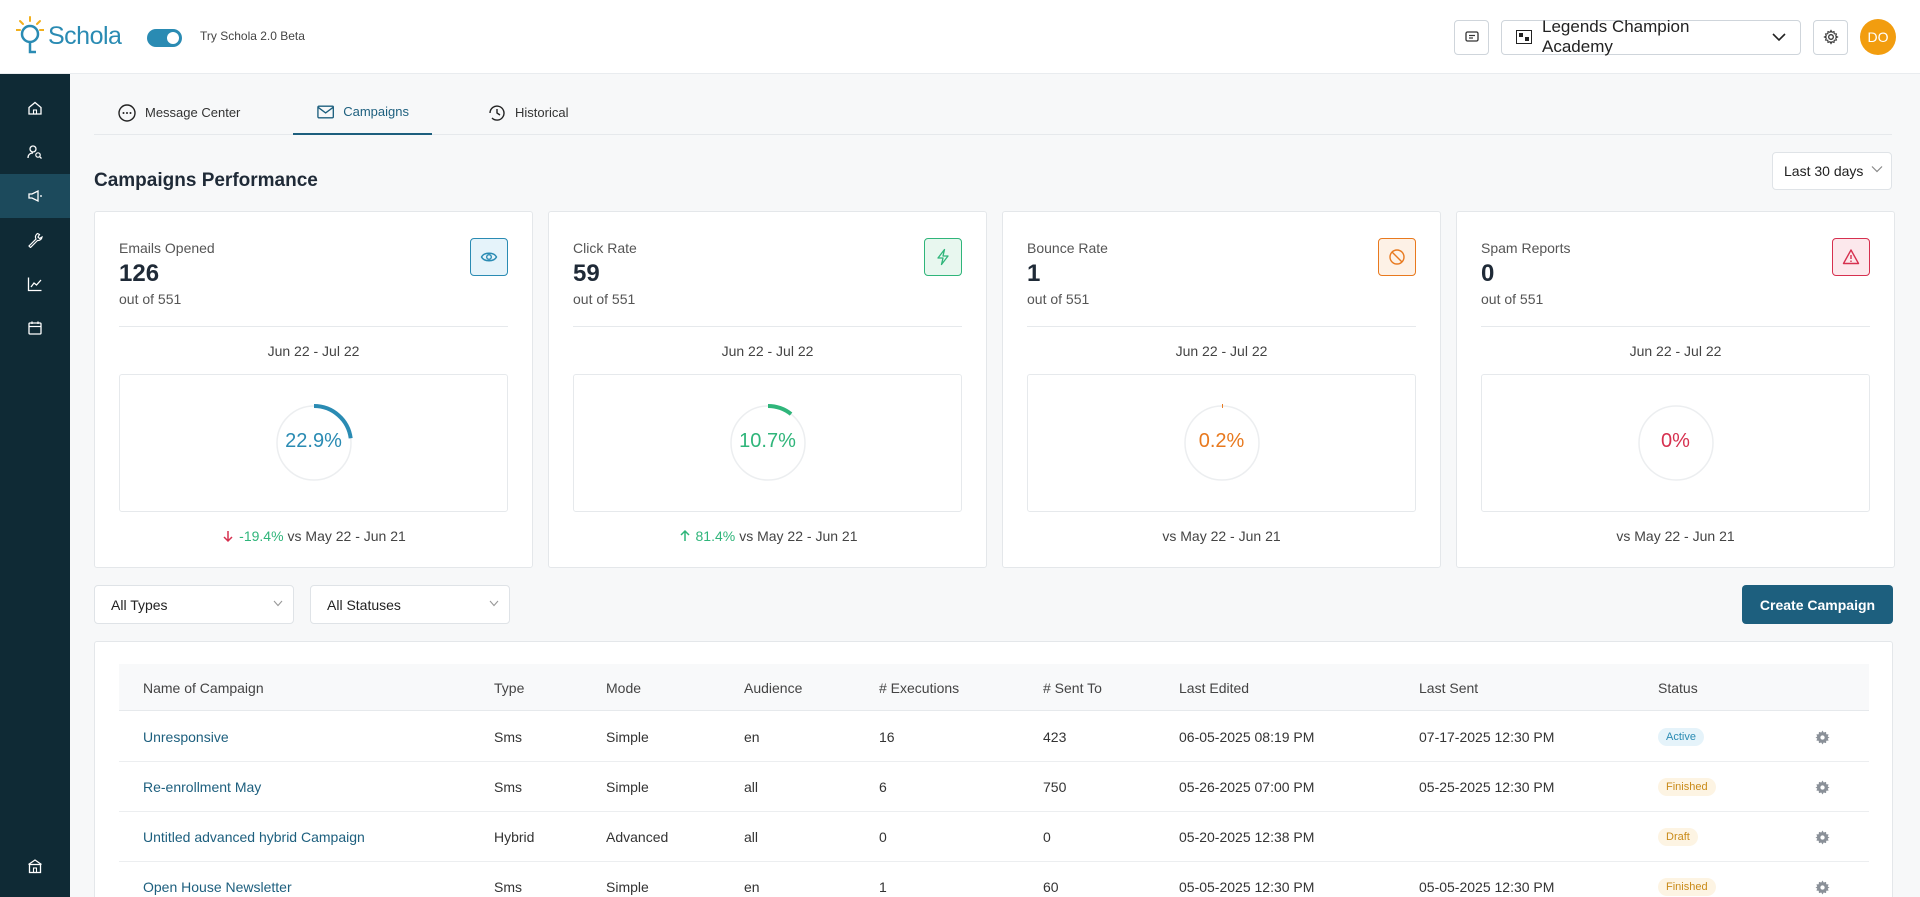 The image size is (1920, 897). I want to click on column-header: Last Edited, so click(1214, 687).